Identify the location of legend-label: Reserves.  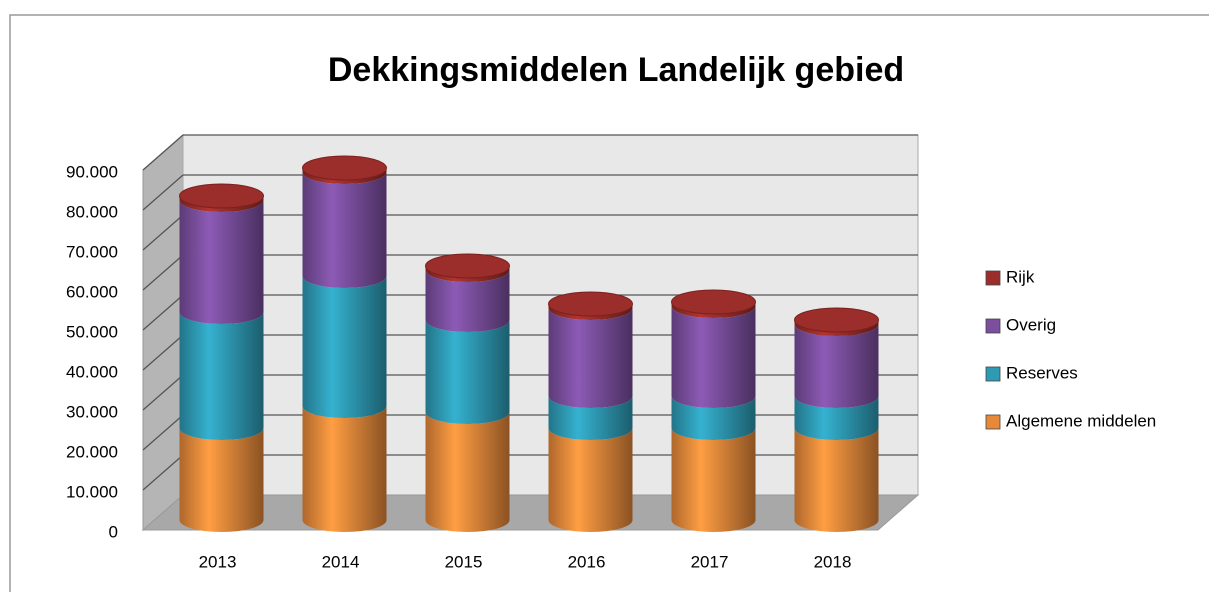
(1042, 372).